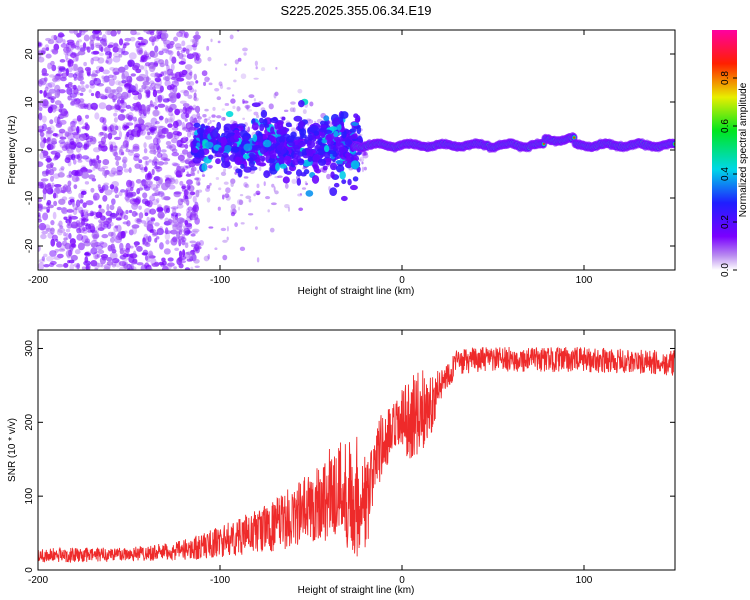 The image size is (750, 600). What do you see at coordinates (29, 54) in the screenshot?
I see `spectrogram-y-tick-label: 20` at bounding box center [29, 54].